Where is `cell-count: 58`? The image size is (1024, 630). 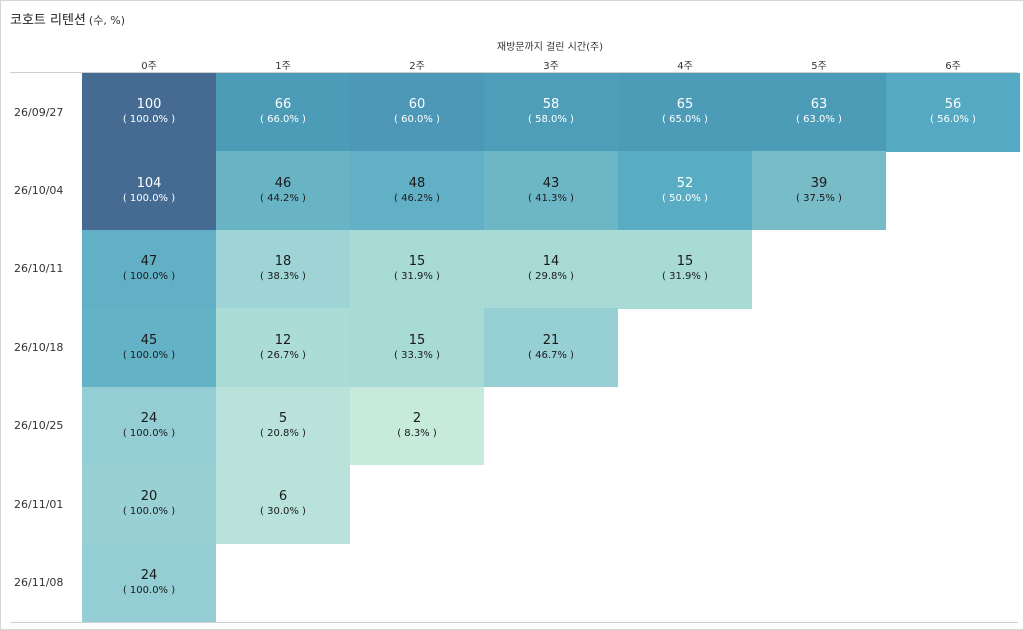
cell-count: 58 is located at coordinates (551, 105).